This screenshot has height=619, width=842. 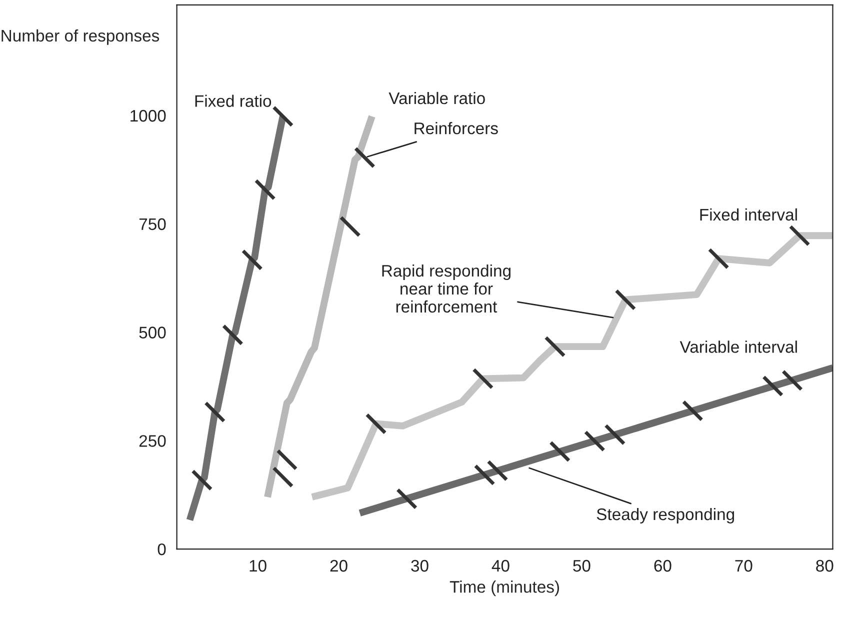 I want to click on x-tick-label: 20, so click(x=339, y=566).